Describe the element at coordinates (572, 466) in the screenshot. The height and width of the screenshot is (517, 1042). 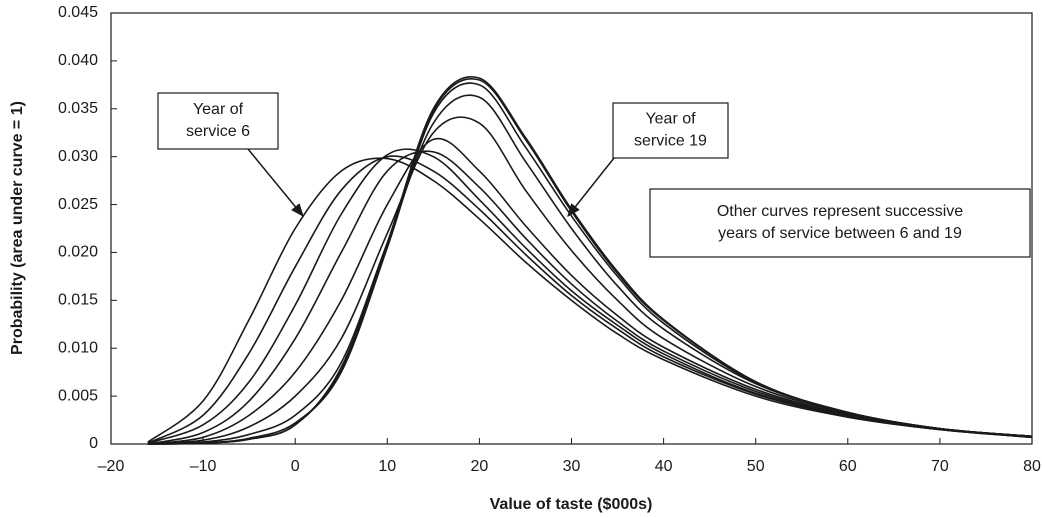
I see `x-tick-label: 30` at that location.